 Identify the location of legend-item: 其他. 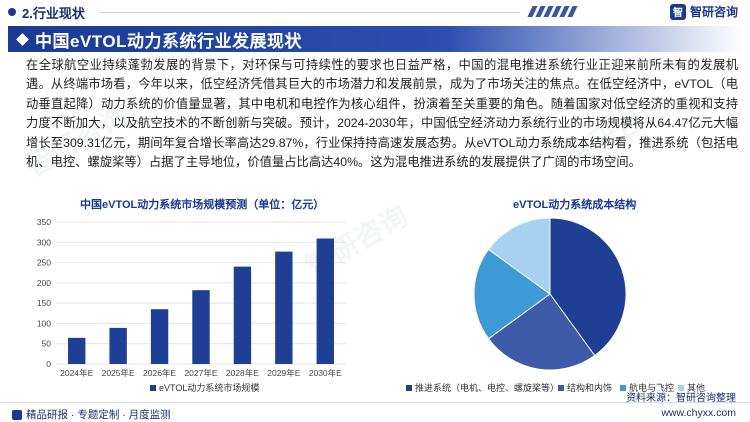
(691, 387).